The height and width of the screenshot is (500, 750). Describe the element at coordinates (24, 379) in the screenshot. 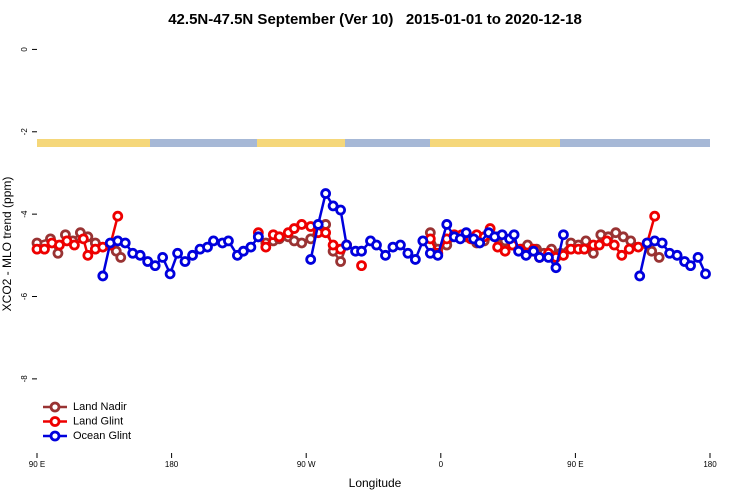

I see `y-tick-label: -8` at that location.